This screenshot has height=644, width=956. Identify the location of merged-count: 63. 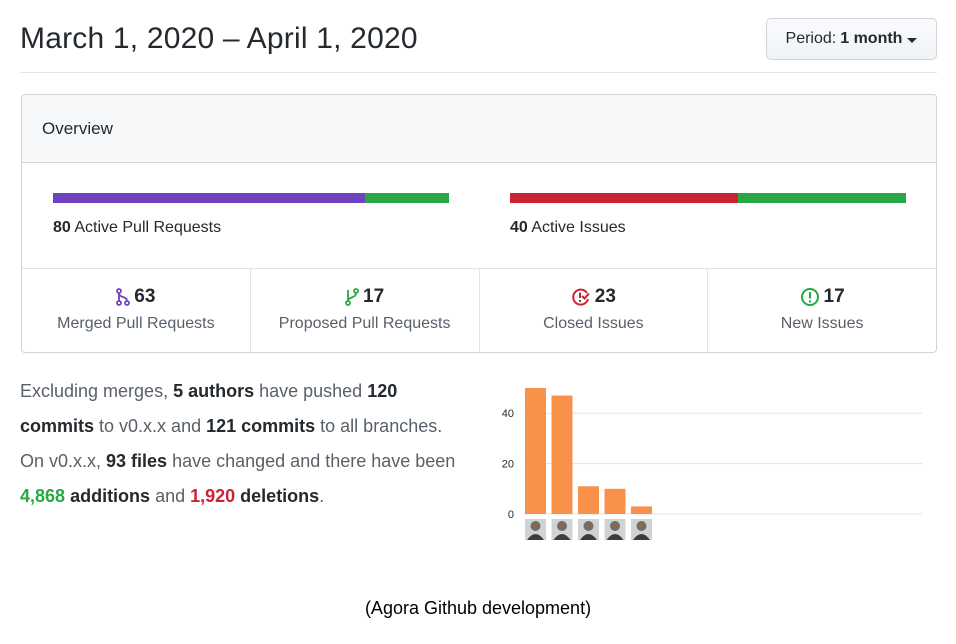
(145, 296).